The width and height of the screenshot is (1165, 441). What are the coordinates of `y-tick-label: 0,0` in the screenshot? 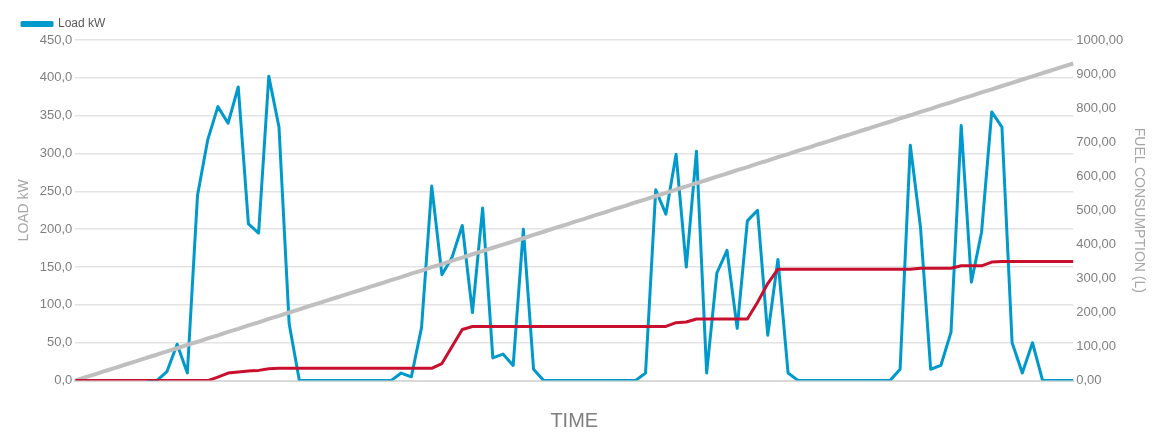 It's located at (63, 380).